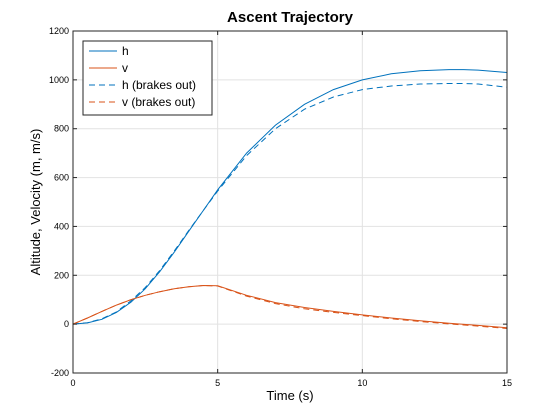 This screenshot has width=560, height=420. I want to click on y-tick-label: -200, so click(60, 373).